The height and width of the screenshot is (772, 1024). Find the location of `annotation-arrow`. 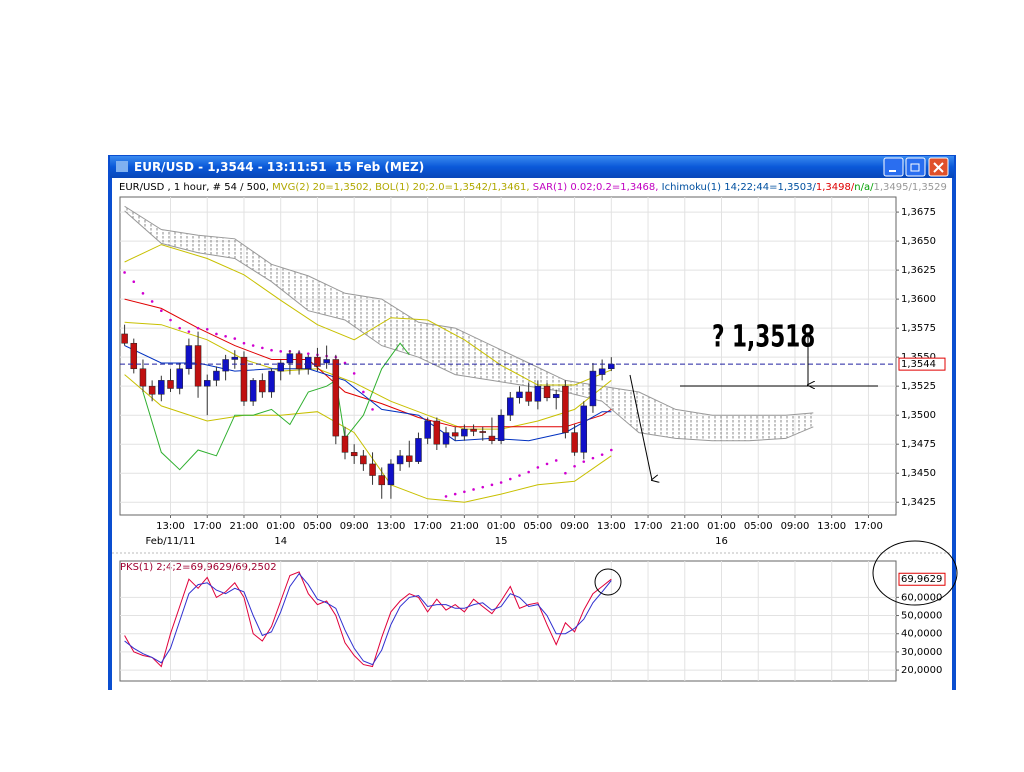

annotation-arrow is located at coordinates (640, 427).